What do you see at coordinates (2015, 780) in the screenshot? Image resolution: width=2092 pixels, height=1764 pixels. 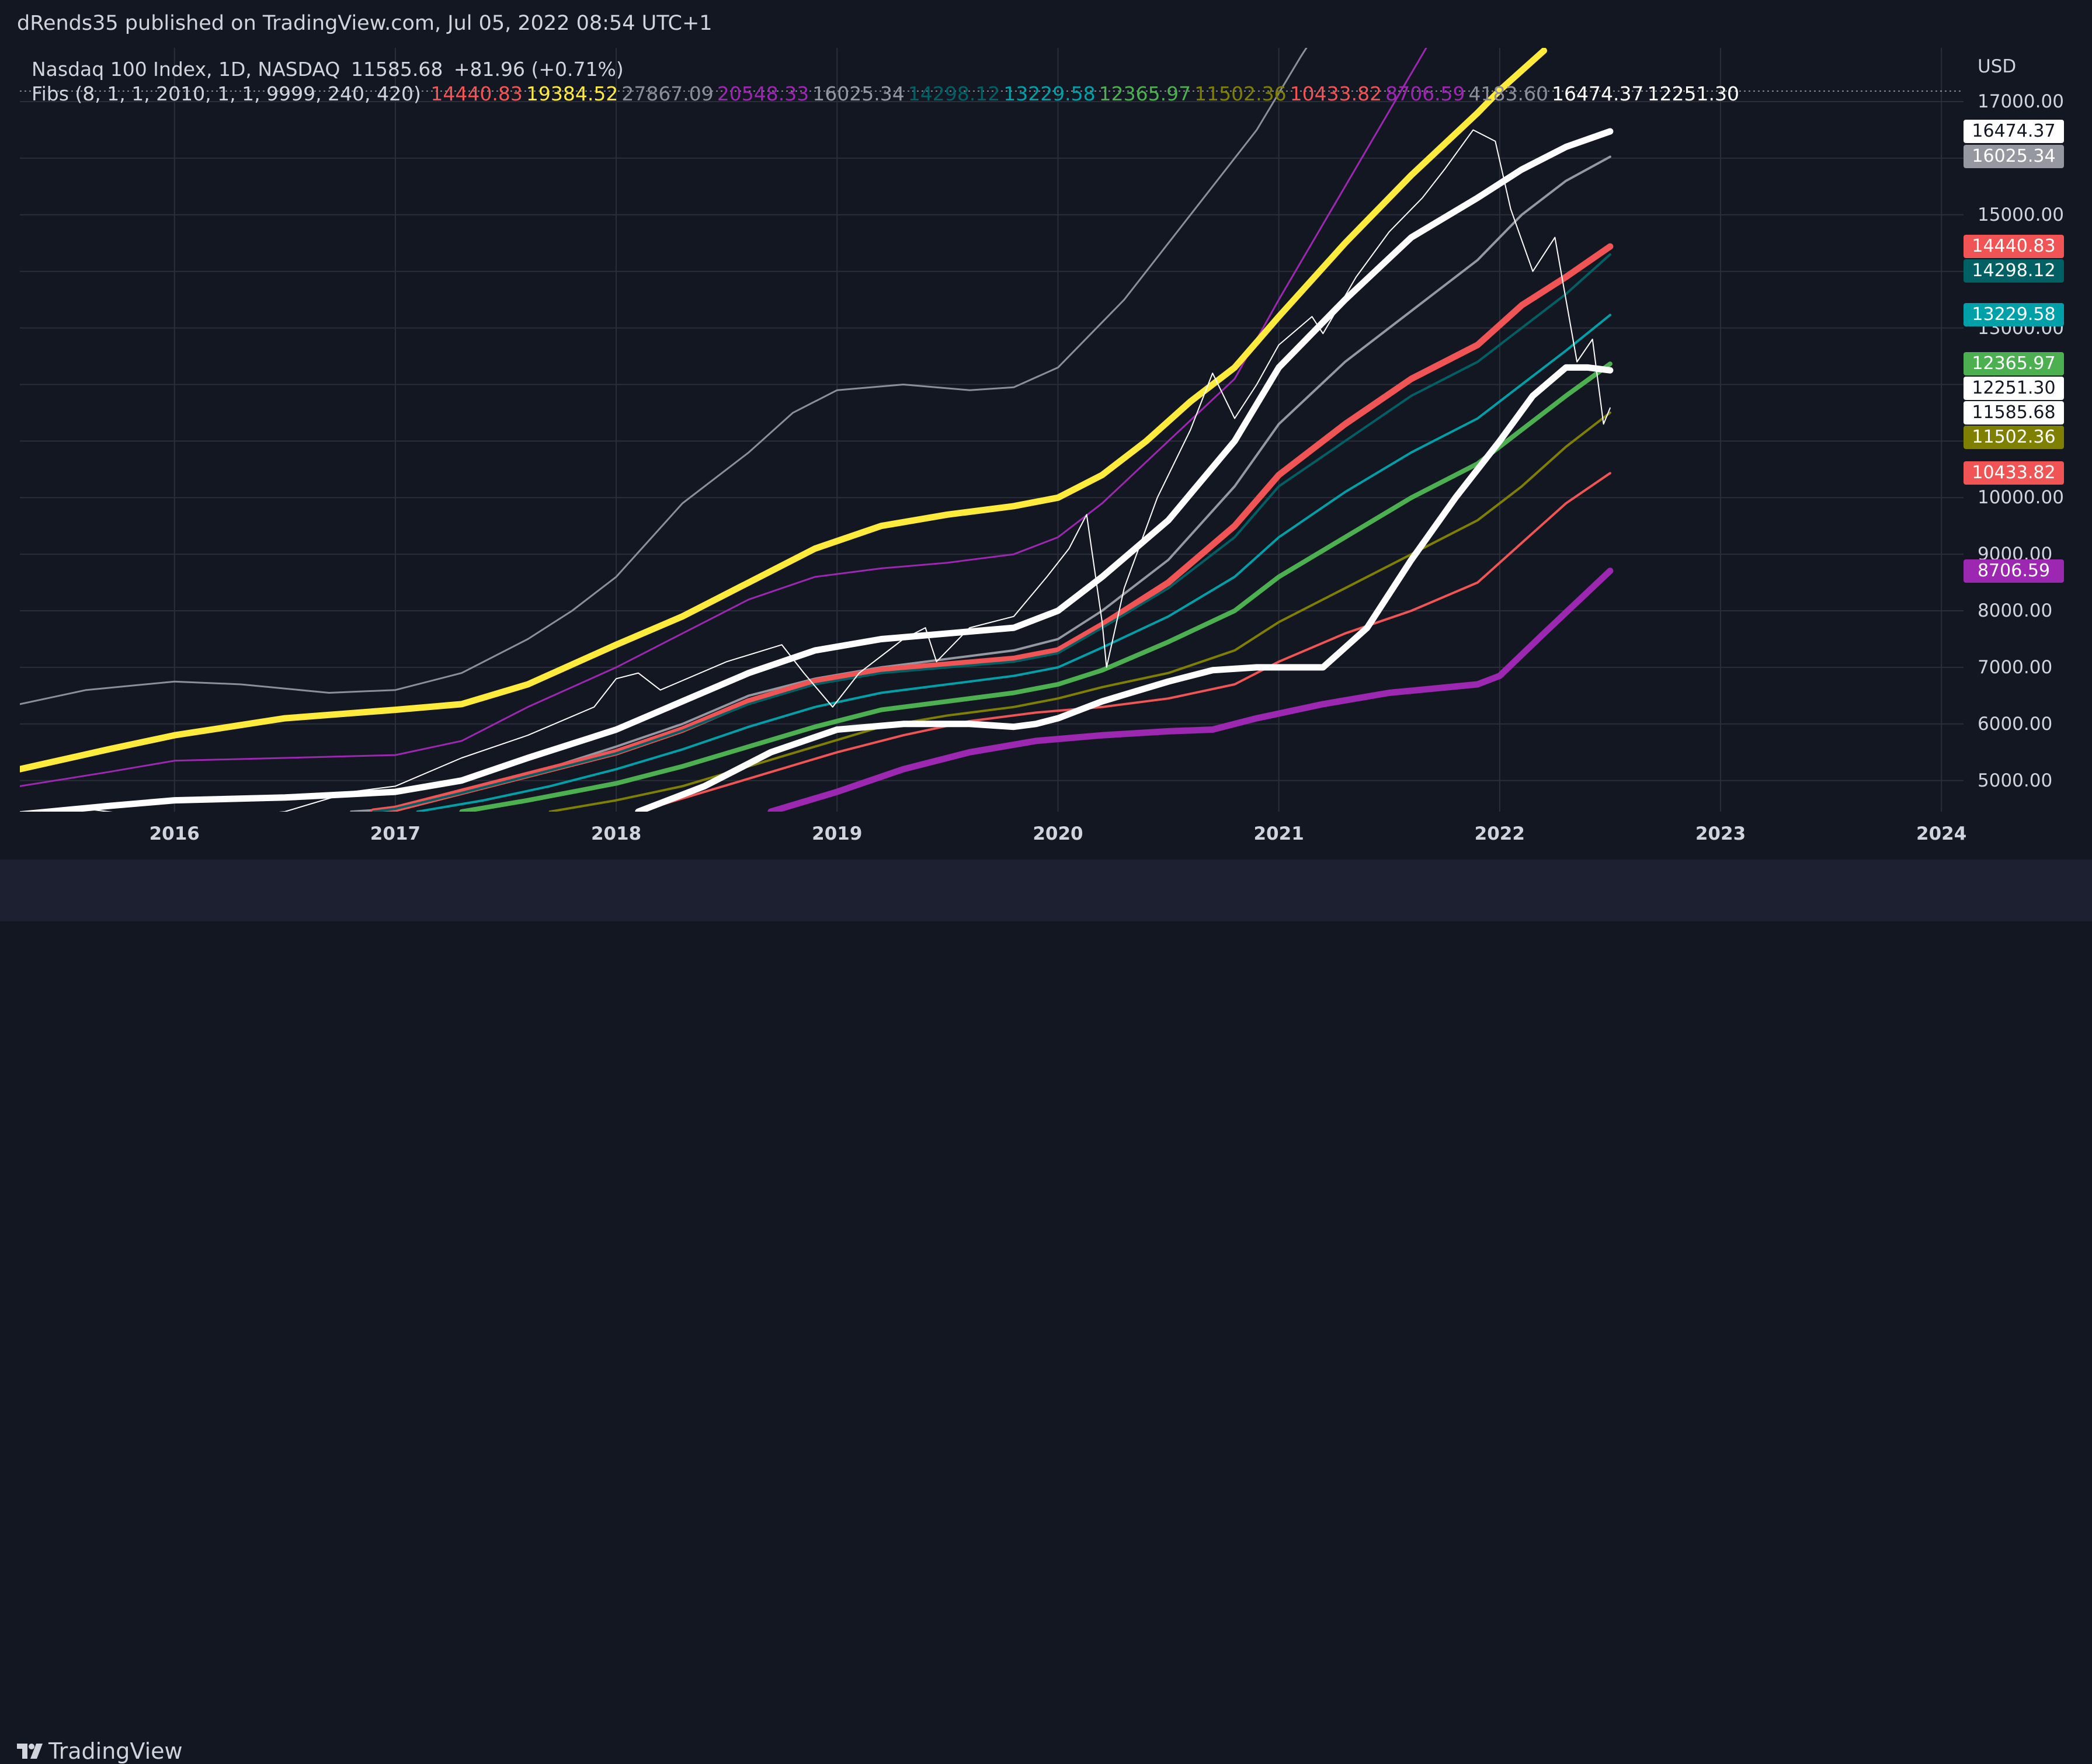 I see `price-tick-label: 5000.00` at bounding box center [2015, 780].